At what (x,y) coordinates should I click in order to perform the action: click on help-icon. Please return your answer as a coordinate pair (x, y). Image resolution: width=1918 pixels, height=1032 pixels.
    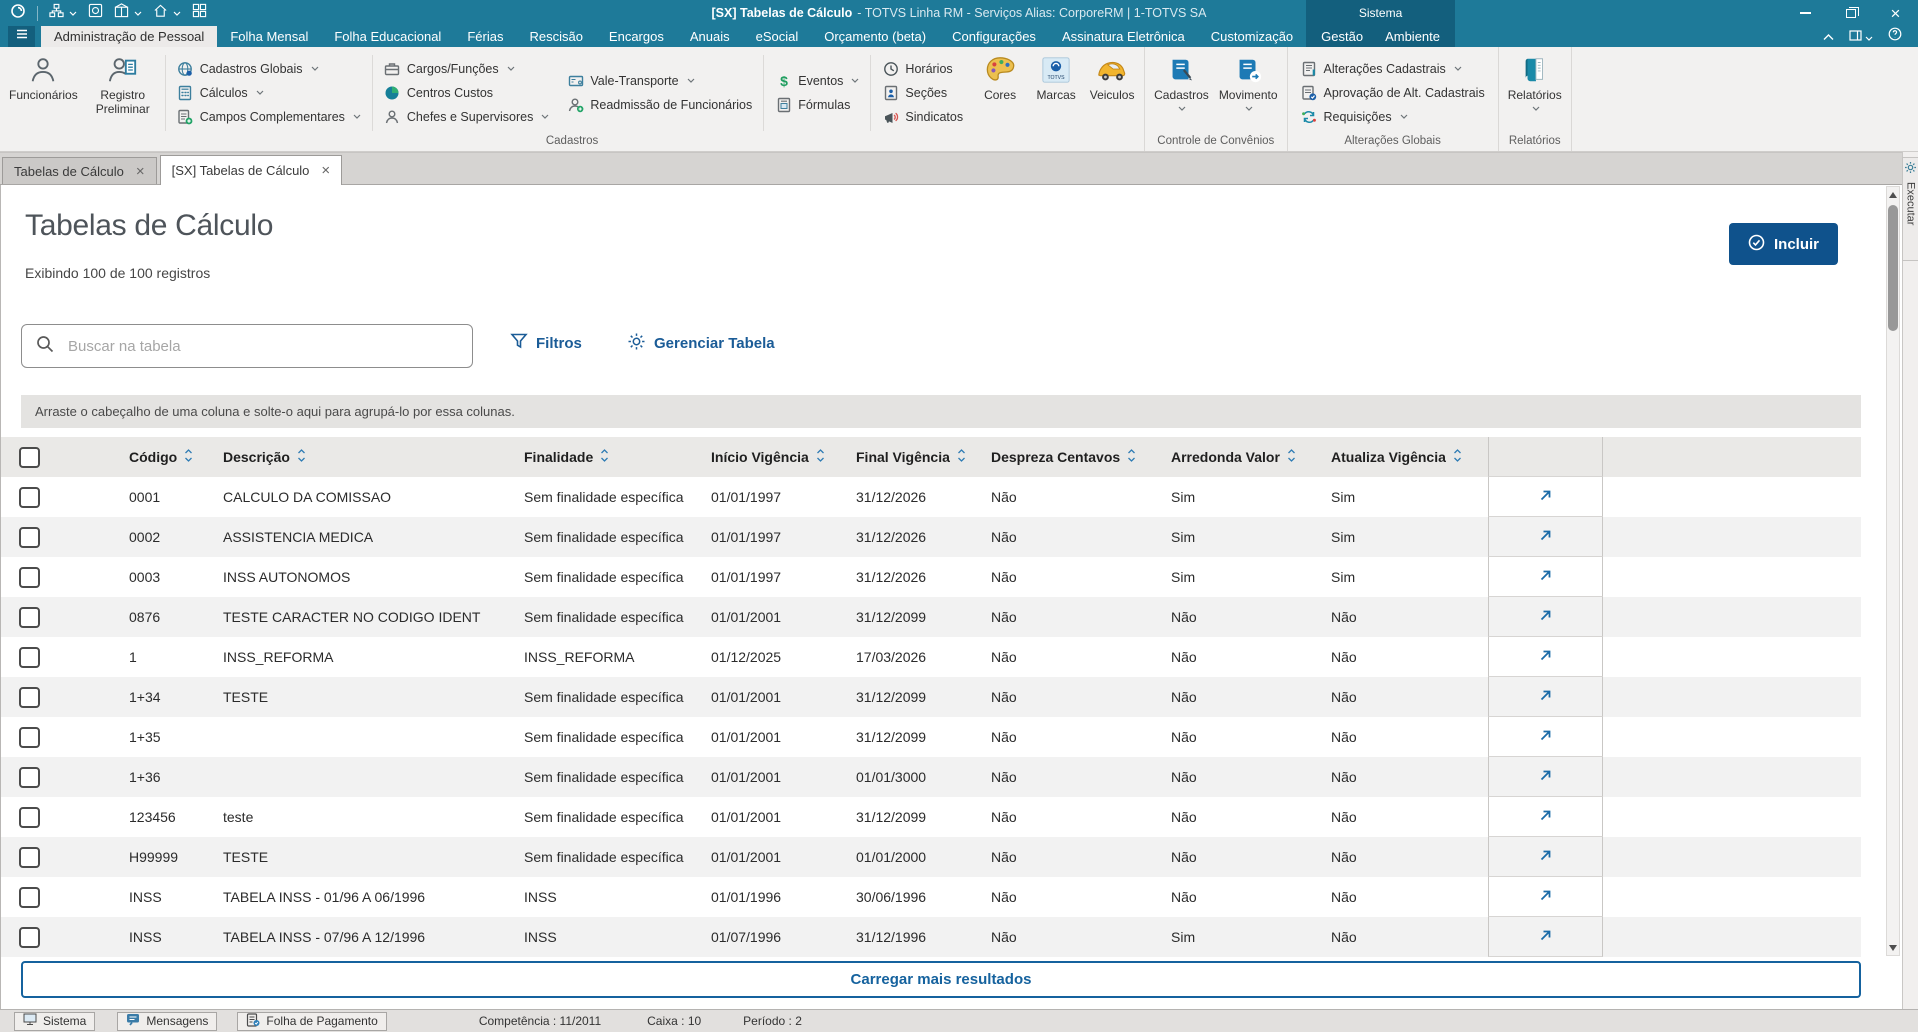
    Looking at the image, I should click on (1895, 36).